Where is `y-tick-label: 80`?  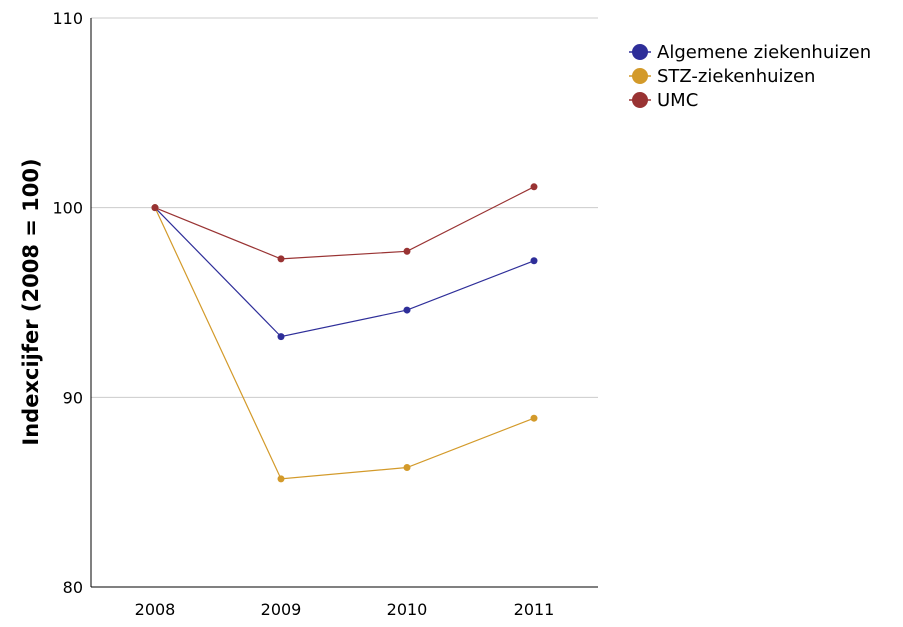 y-tick-label: 80 is located at coordinates (73, 587).